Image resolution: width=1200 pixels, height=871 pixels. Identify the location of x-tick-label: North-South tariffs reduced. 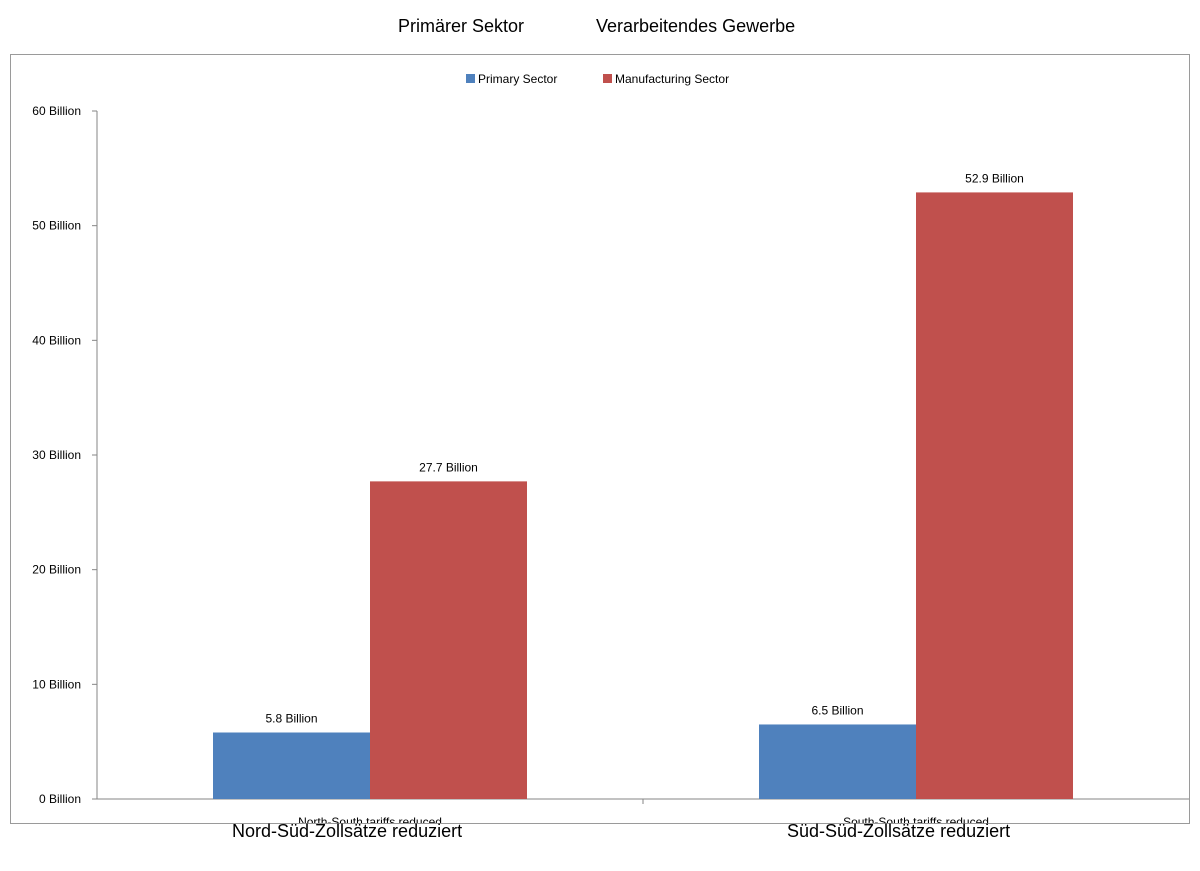
(370, 819).